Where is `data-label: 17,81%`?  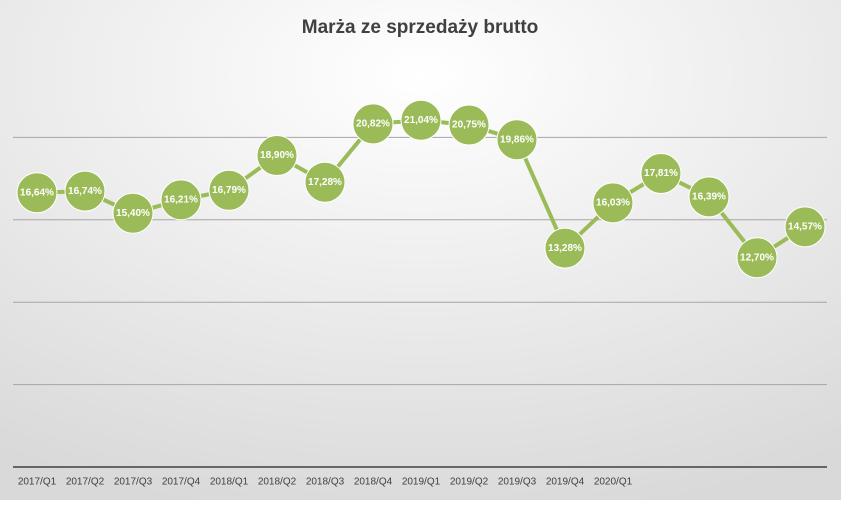 data-label: 17,81% is located at coordinates (661, 173).